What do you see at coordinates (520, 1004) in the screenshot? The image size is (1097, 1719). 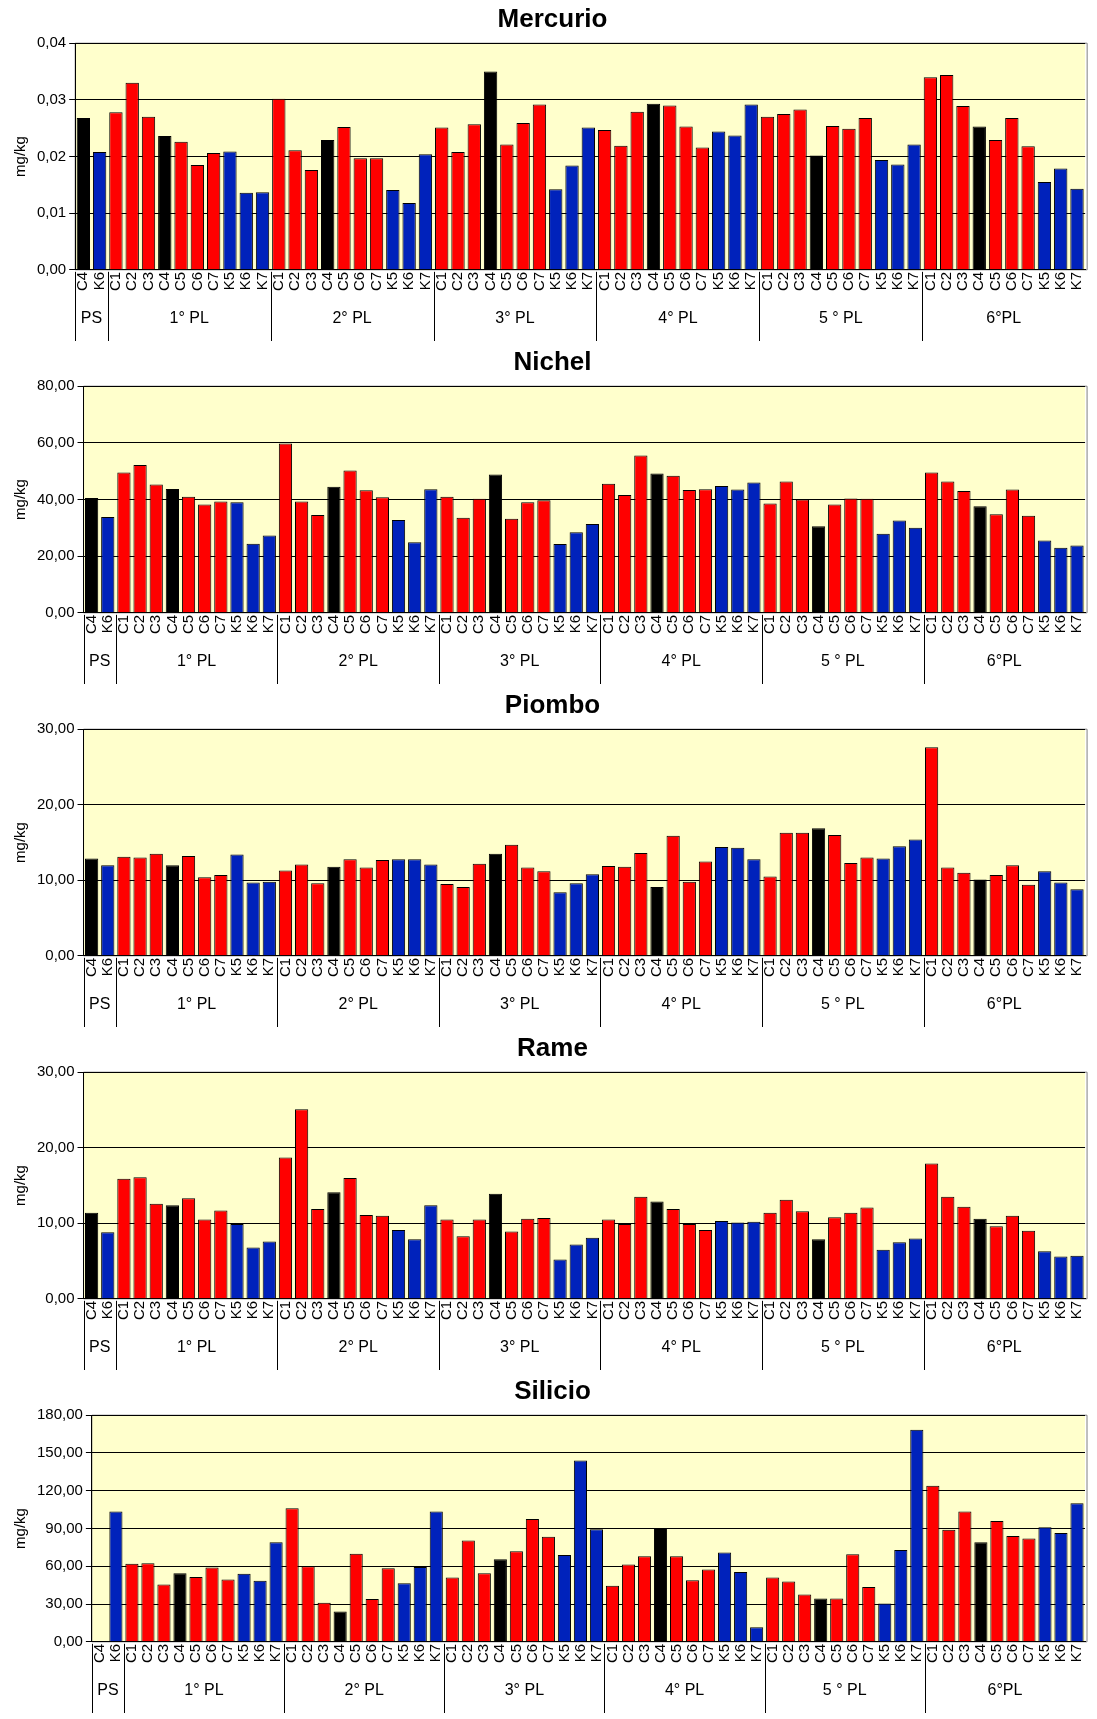 I see `text: 3° PL` at bounding box center [520, 1004].